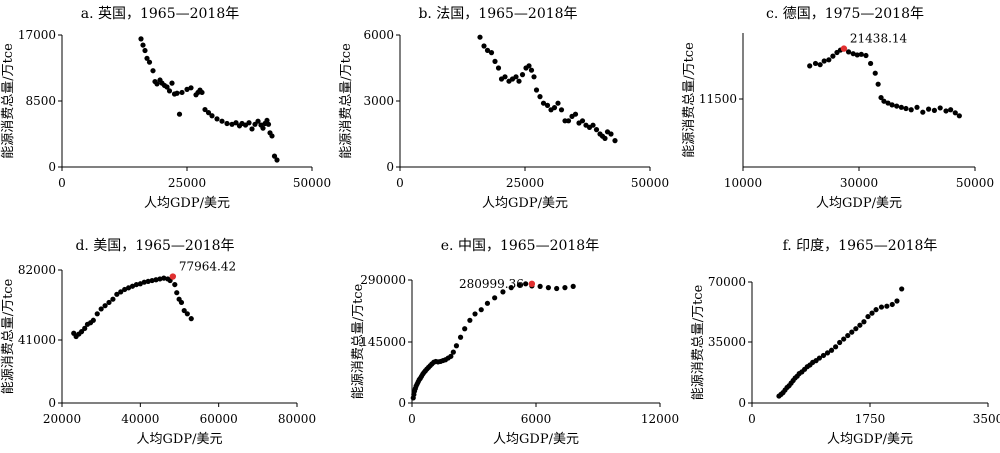 The image size is (1000, 453). Describe the element at coordinates (37, 270) in the screenshot. I see `y-tick-label: 82000` at that location.